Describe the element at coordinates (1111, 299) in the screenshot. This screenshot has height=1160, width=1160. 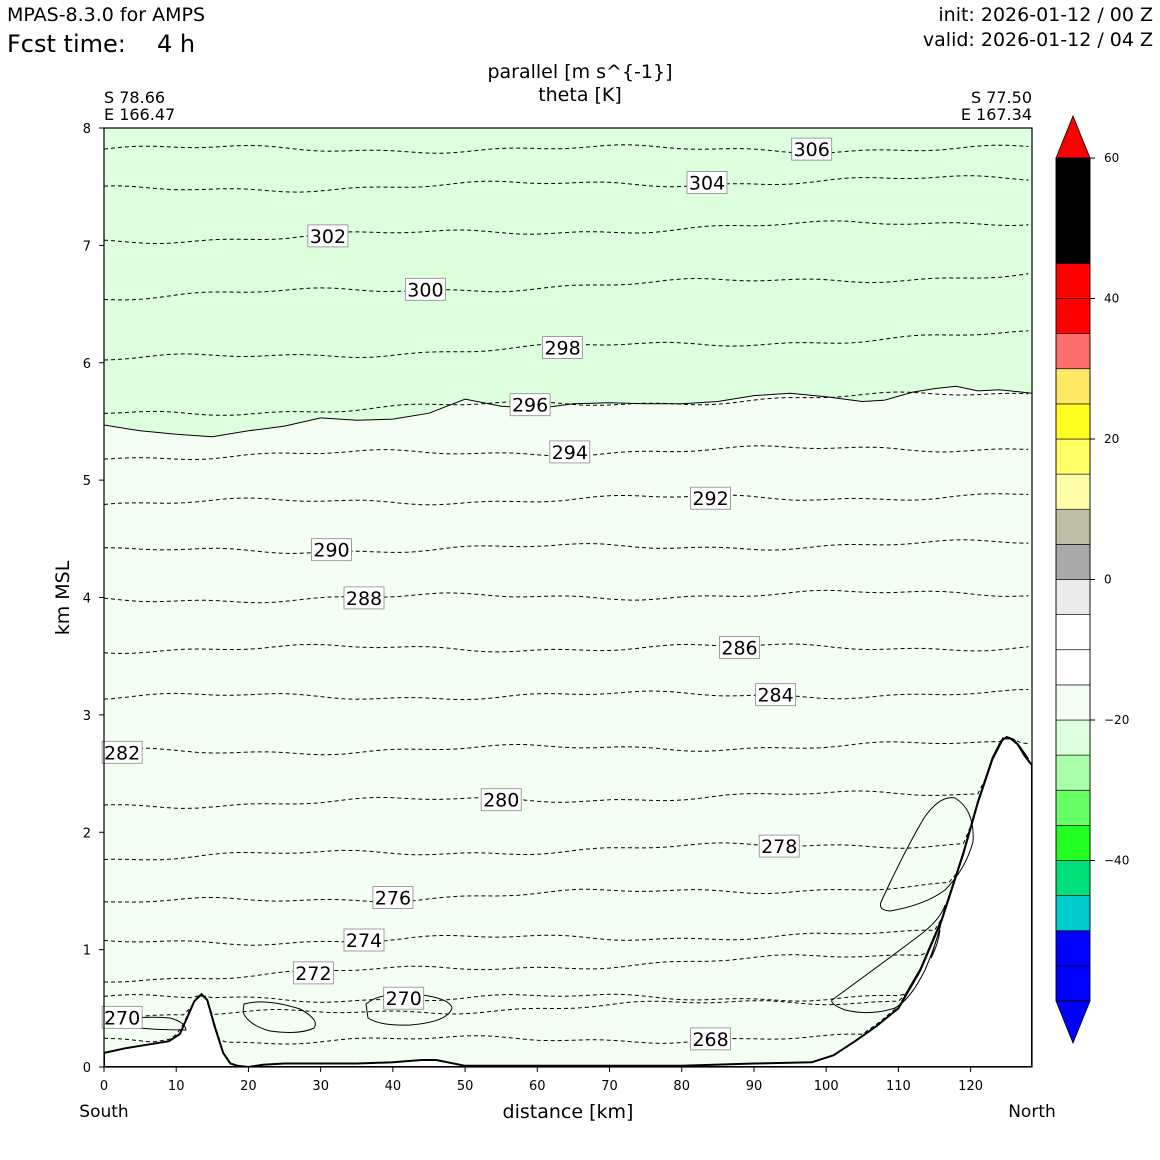
I see `colorbar-tick-label: 40` at that location.